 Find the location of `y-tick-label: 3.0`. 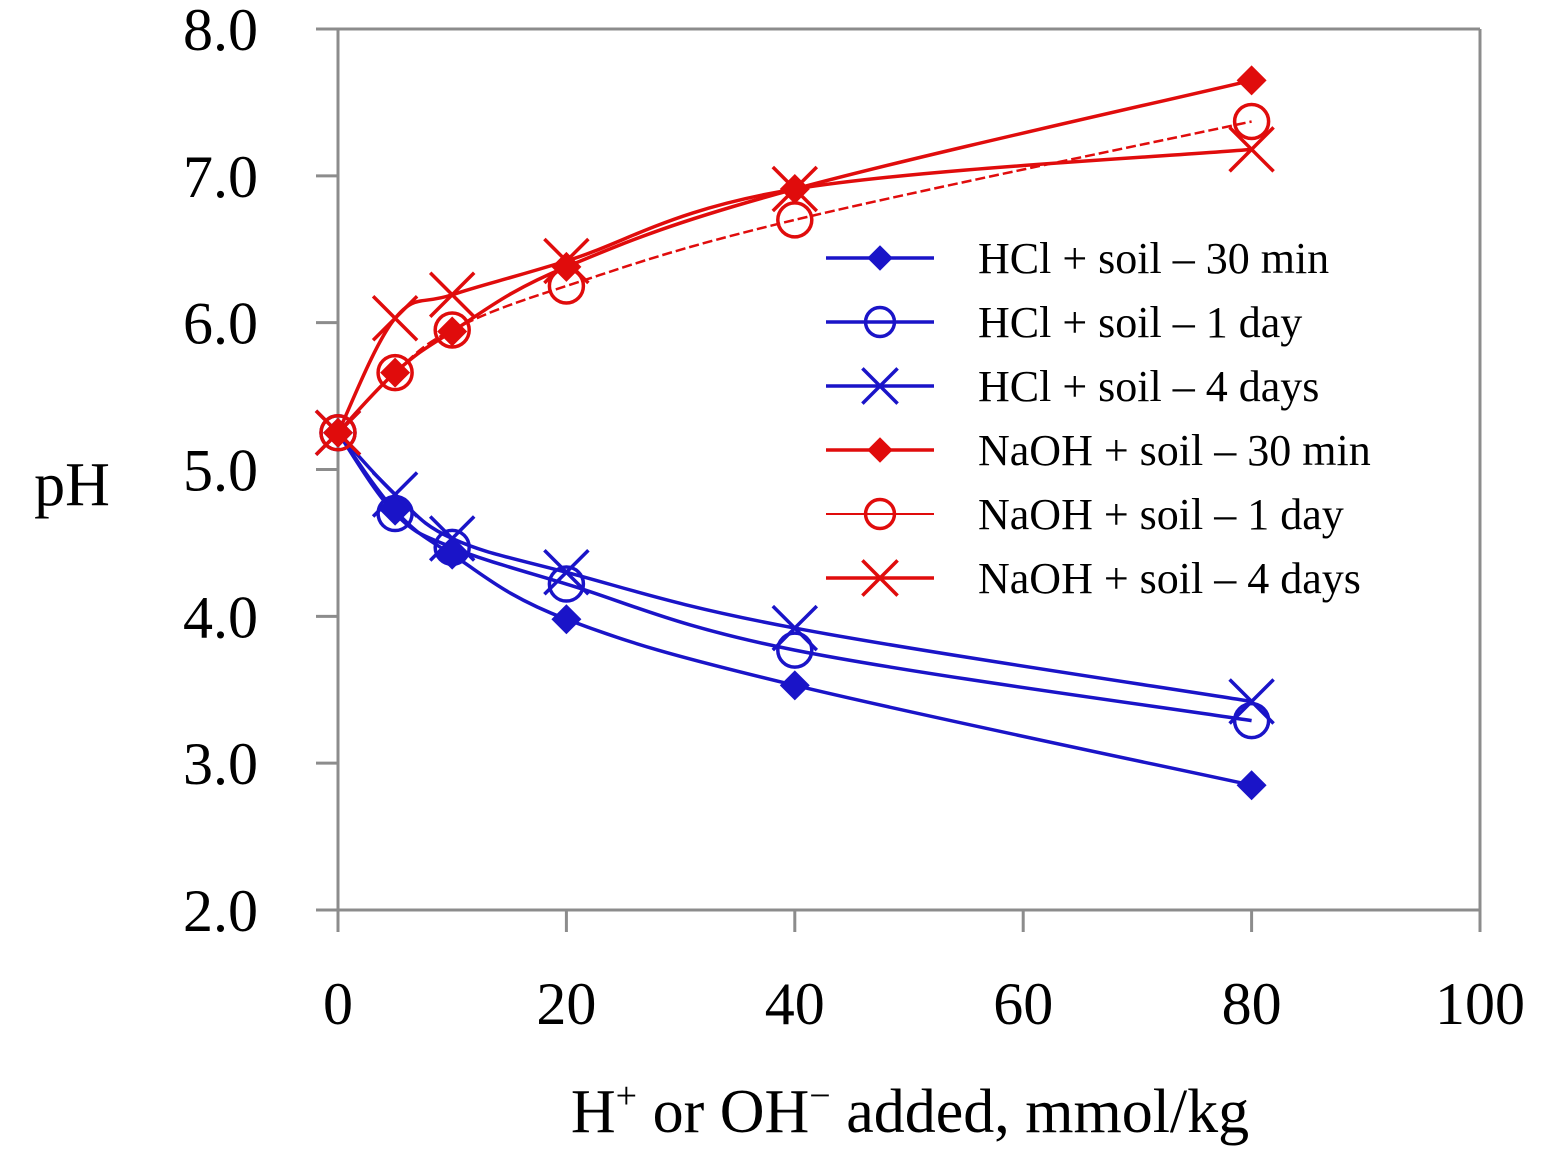

y-tick-label: 3.0 is located at coordinates (220, 764).